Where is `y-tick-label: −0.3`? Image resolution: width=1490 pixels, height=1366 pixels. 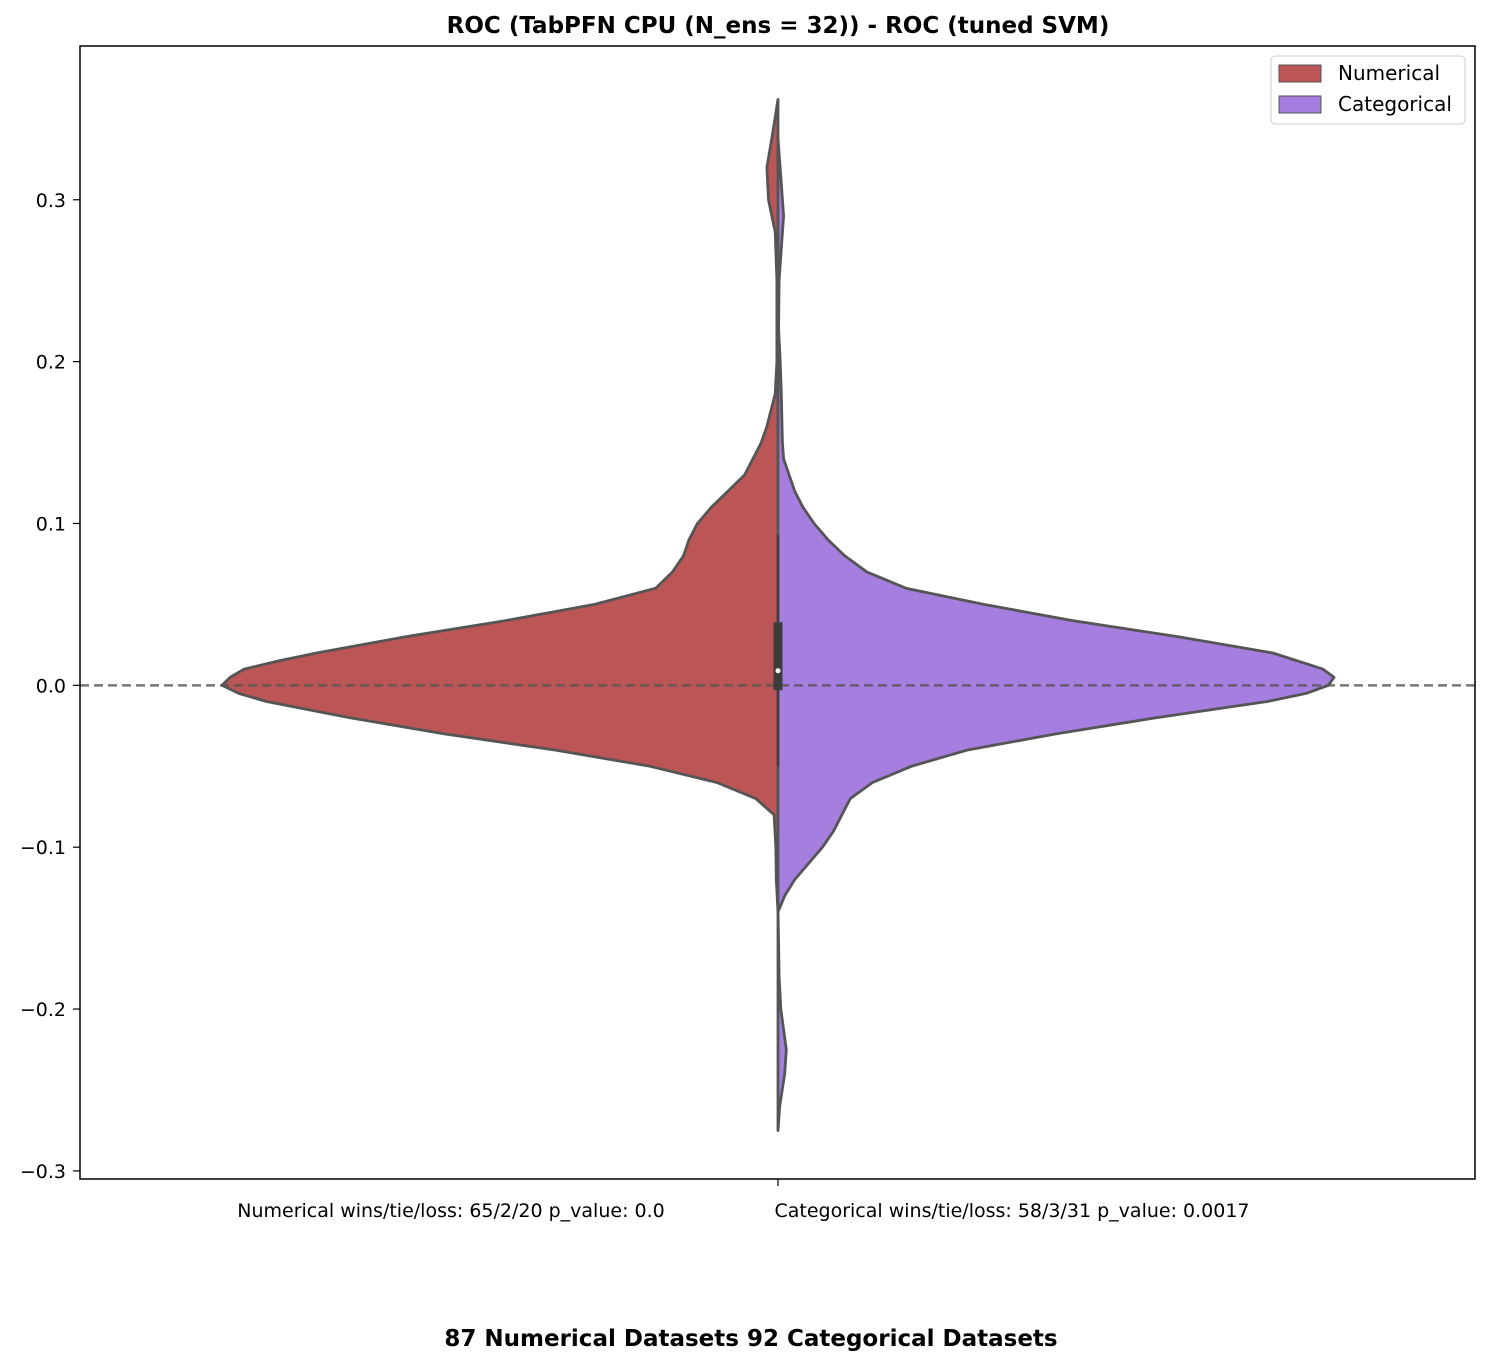
y-tick-label: −0.3 is located at coordinates (43, 1172).